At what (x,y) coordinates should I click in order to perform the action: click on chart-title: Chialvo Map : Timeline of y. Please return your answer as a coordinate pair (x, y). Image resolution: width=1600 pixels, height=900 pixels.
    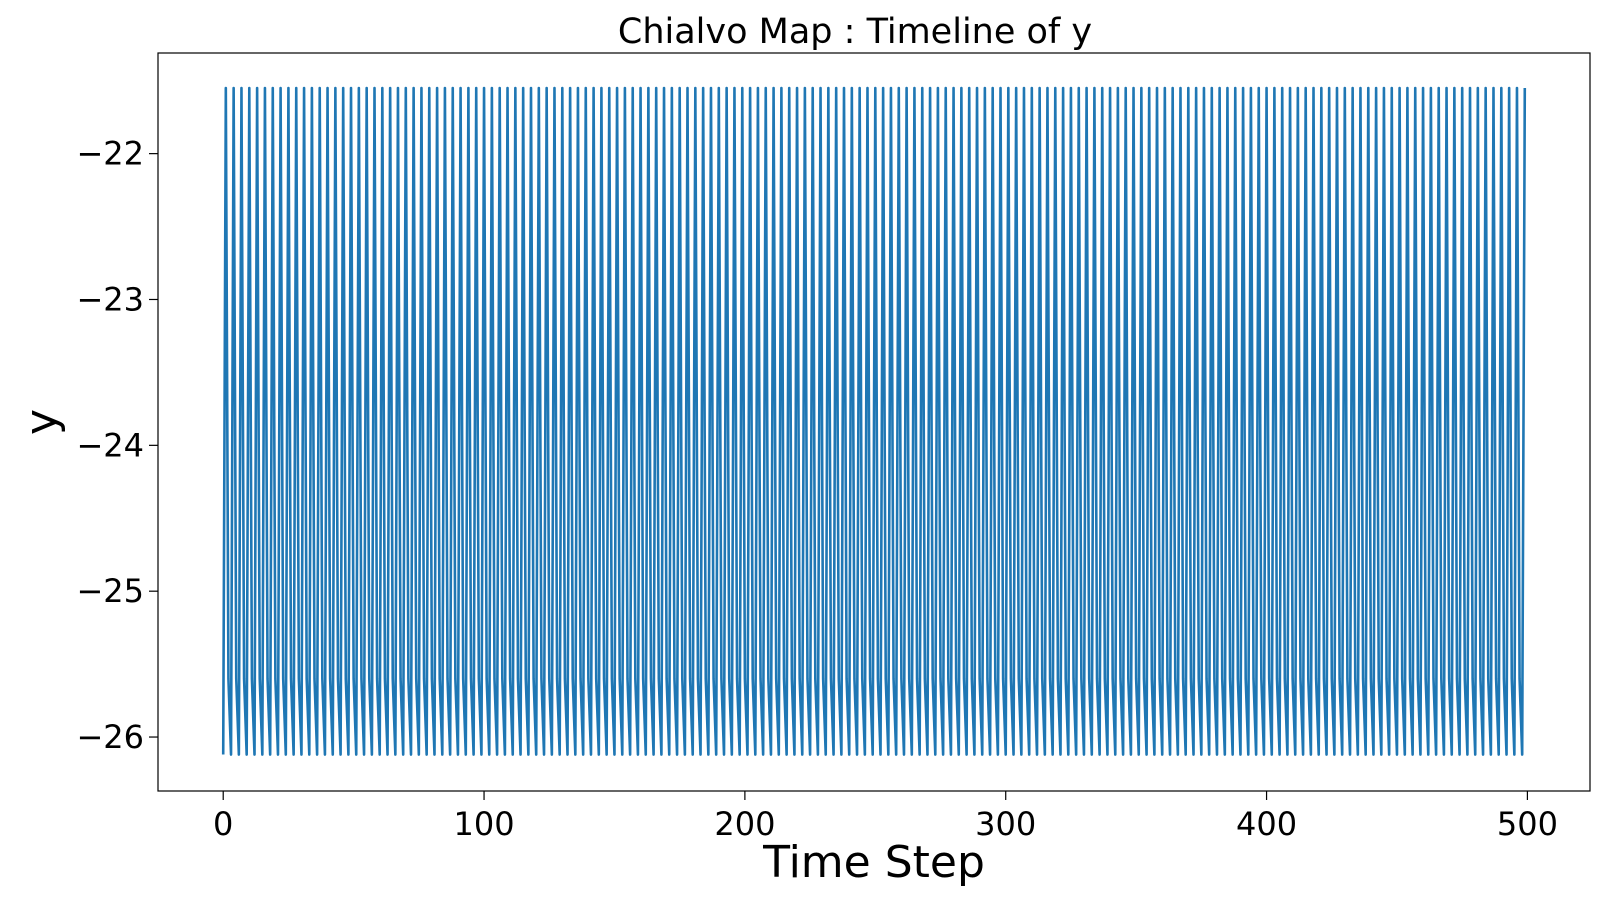
    Looking at the image, I should click on (855, 32).